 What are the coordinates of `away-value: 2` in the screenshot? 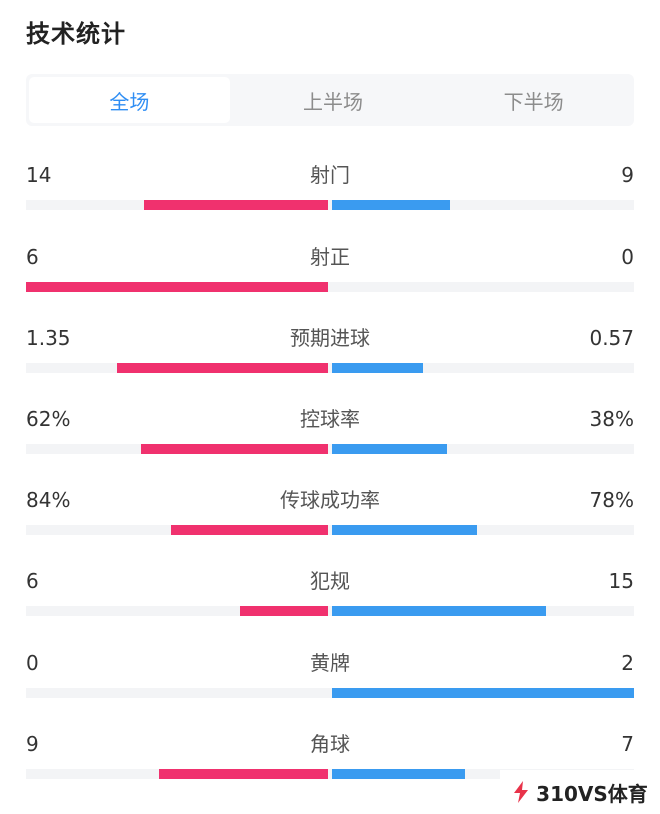 It's located at (627, 663).